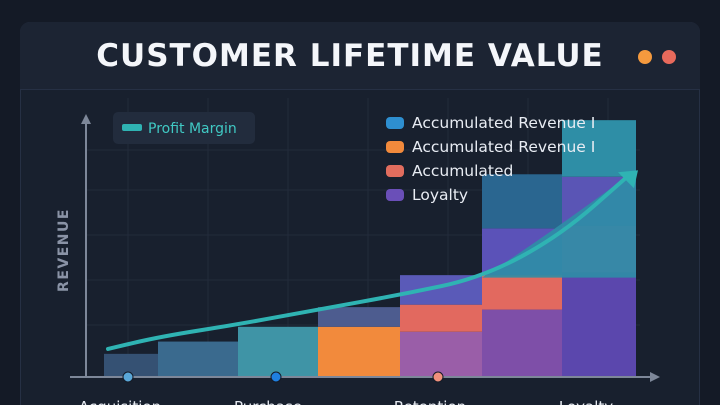  Describe the element at coordinates (192, 129) in the screenshot. I see `line-legend-label: Profit Margin` at that location.